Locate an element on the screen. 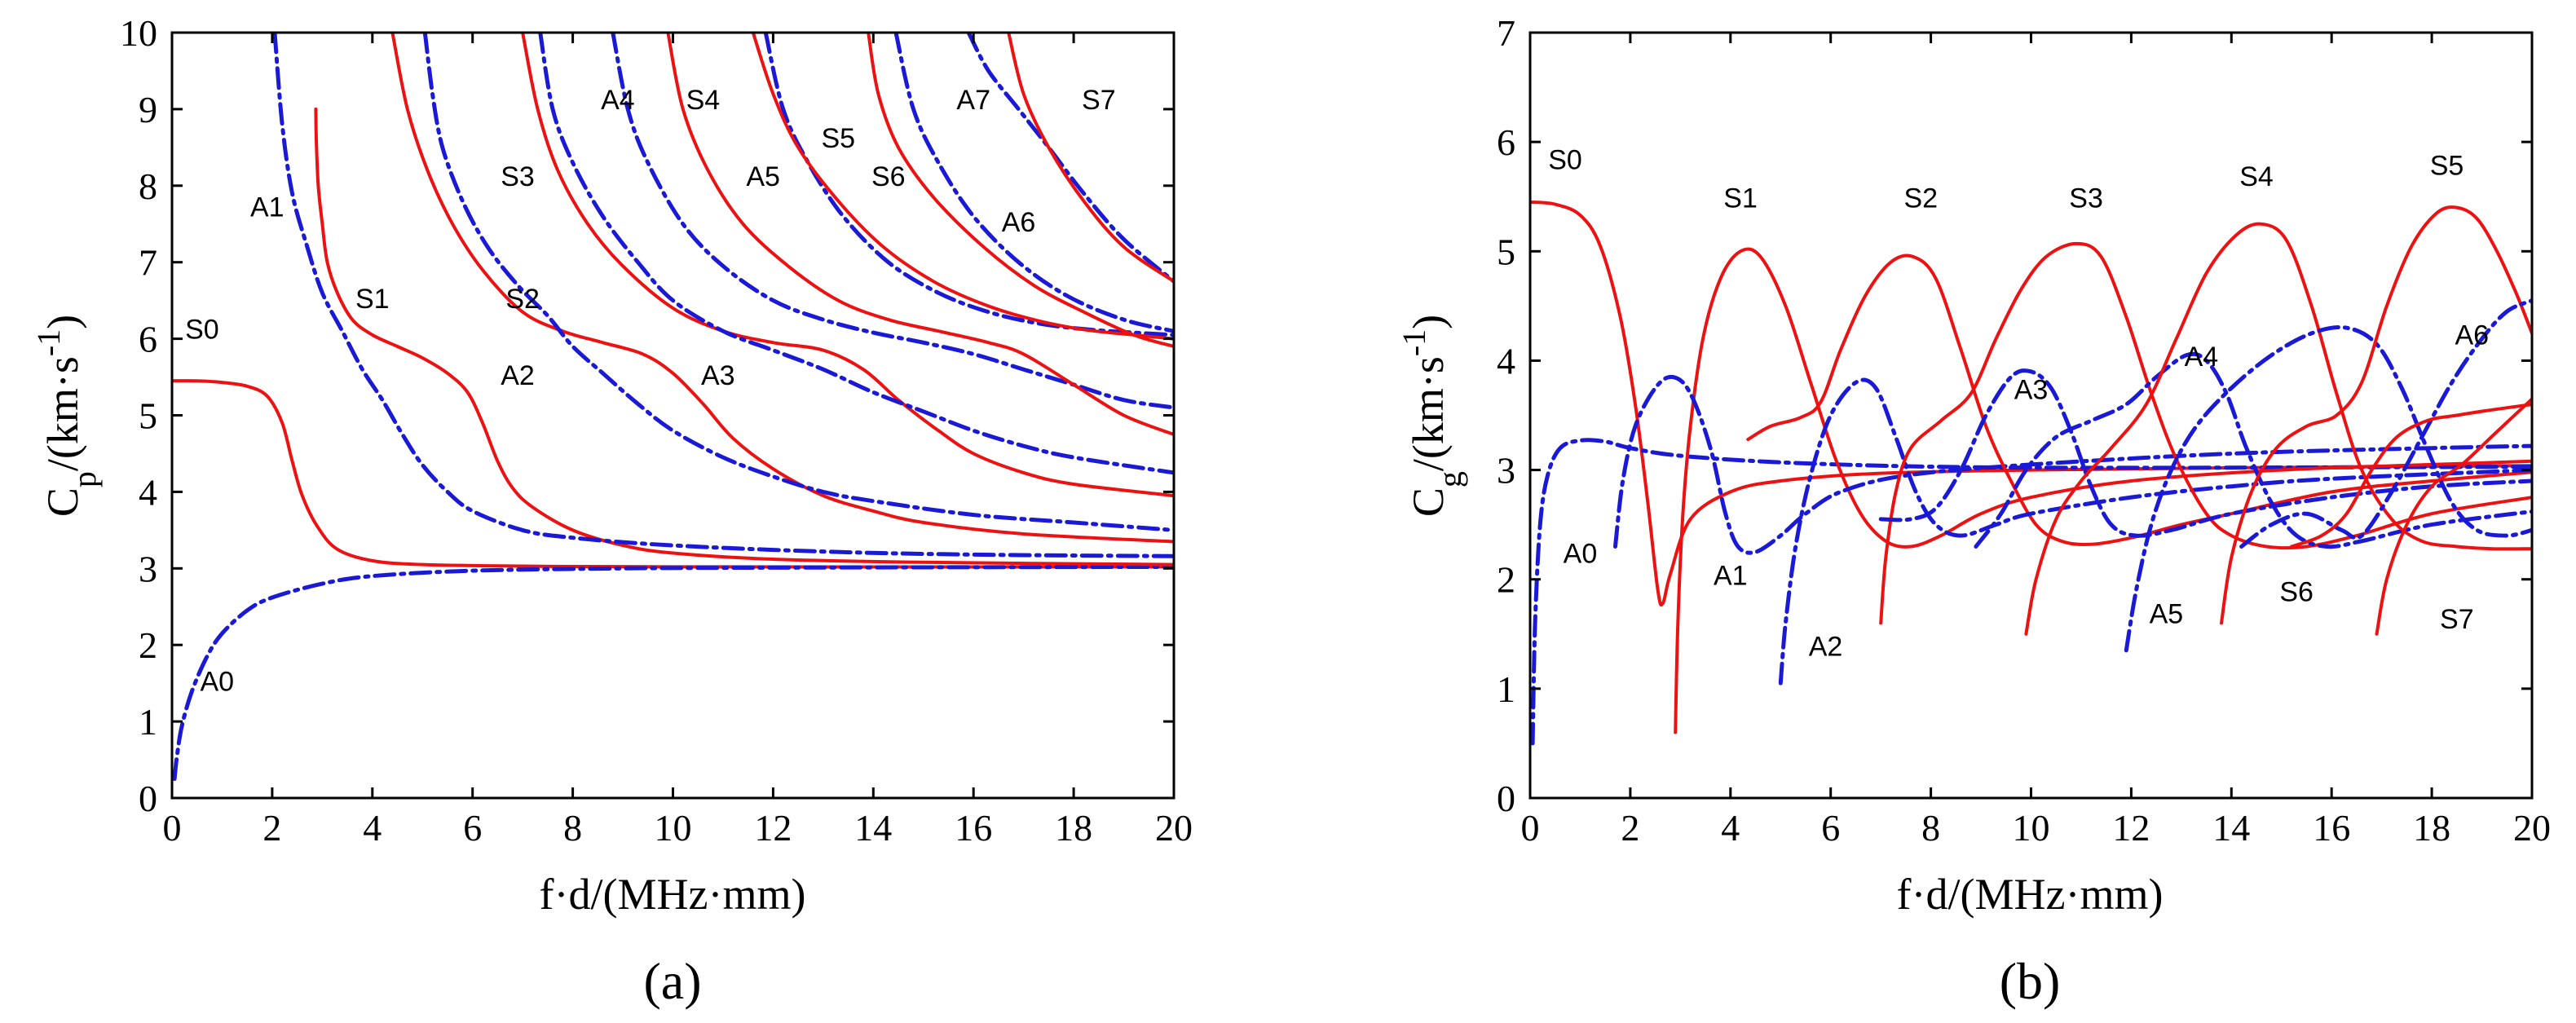  panel-b-y-tick-label: 7 is located at coordinates (1506, 33).